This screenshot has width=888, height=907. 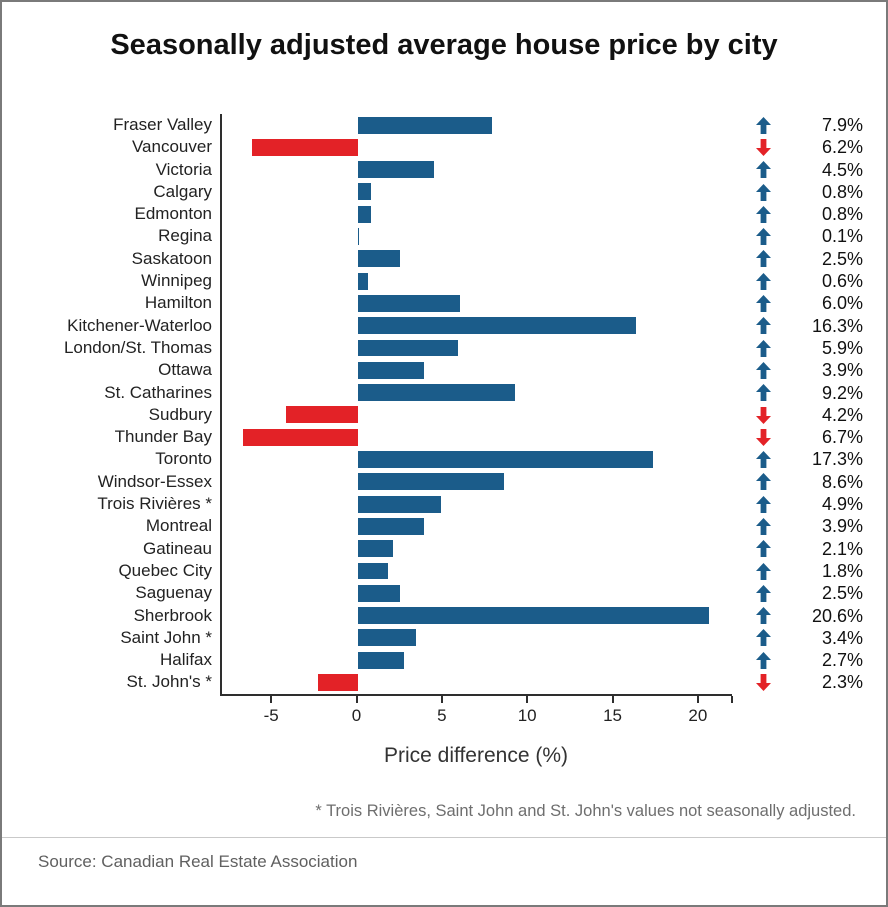 I want to click on chart-row: Montreal 3.9%, so click(x=444, y=526).